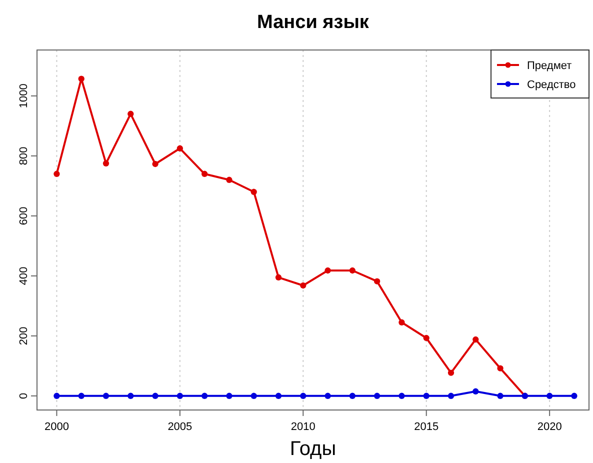  I want to click on legend-label: Средство, so click(551, 85).